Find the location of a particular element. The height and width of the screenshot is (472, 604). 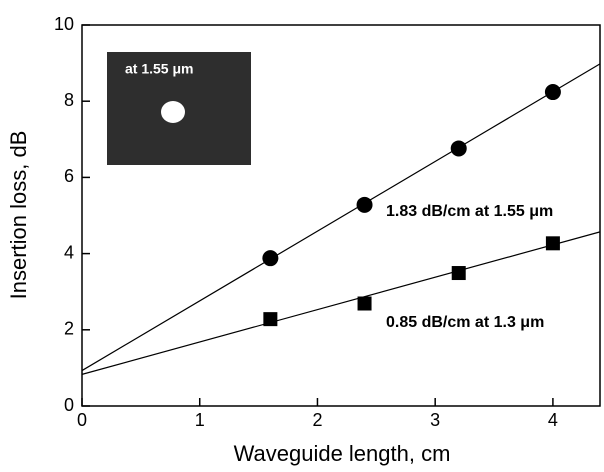

x-tick-label: 2 is located at coordinates (317, 420).